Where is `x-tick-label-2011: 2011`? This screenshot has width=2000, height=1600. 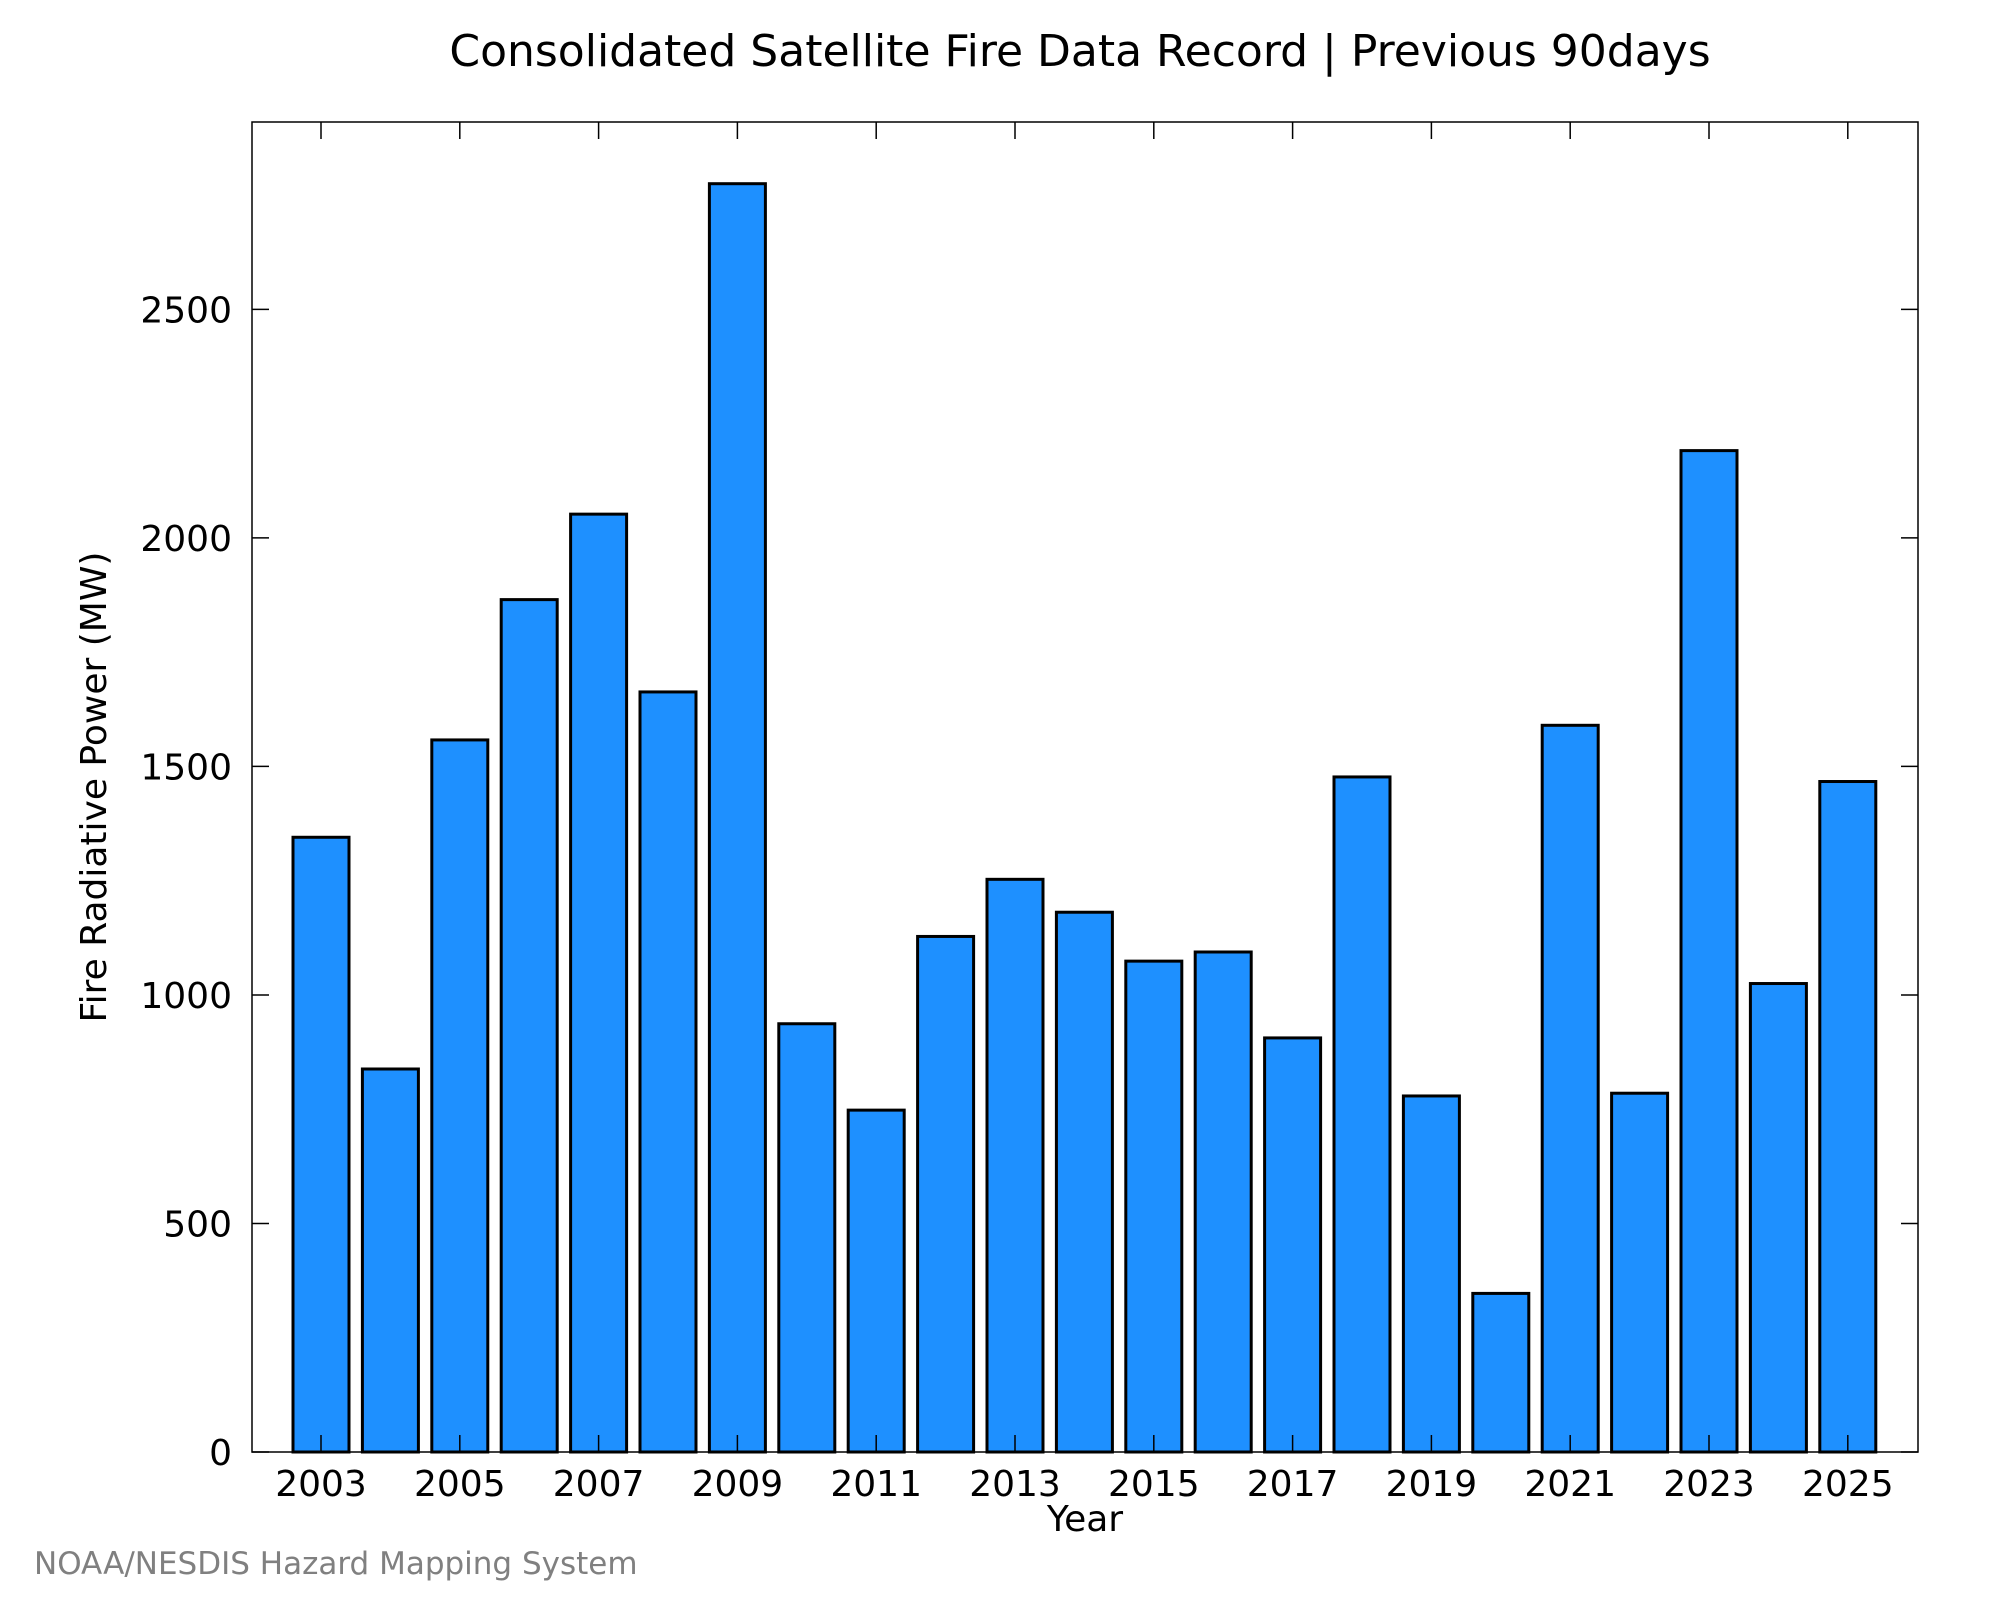 x-tick-label-2011: 2011 is located at coordinates (876, 1484).